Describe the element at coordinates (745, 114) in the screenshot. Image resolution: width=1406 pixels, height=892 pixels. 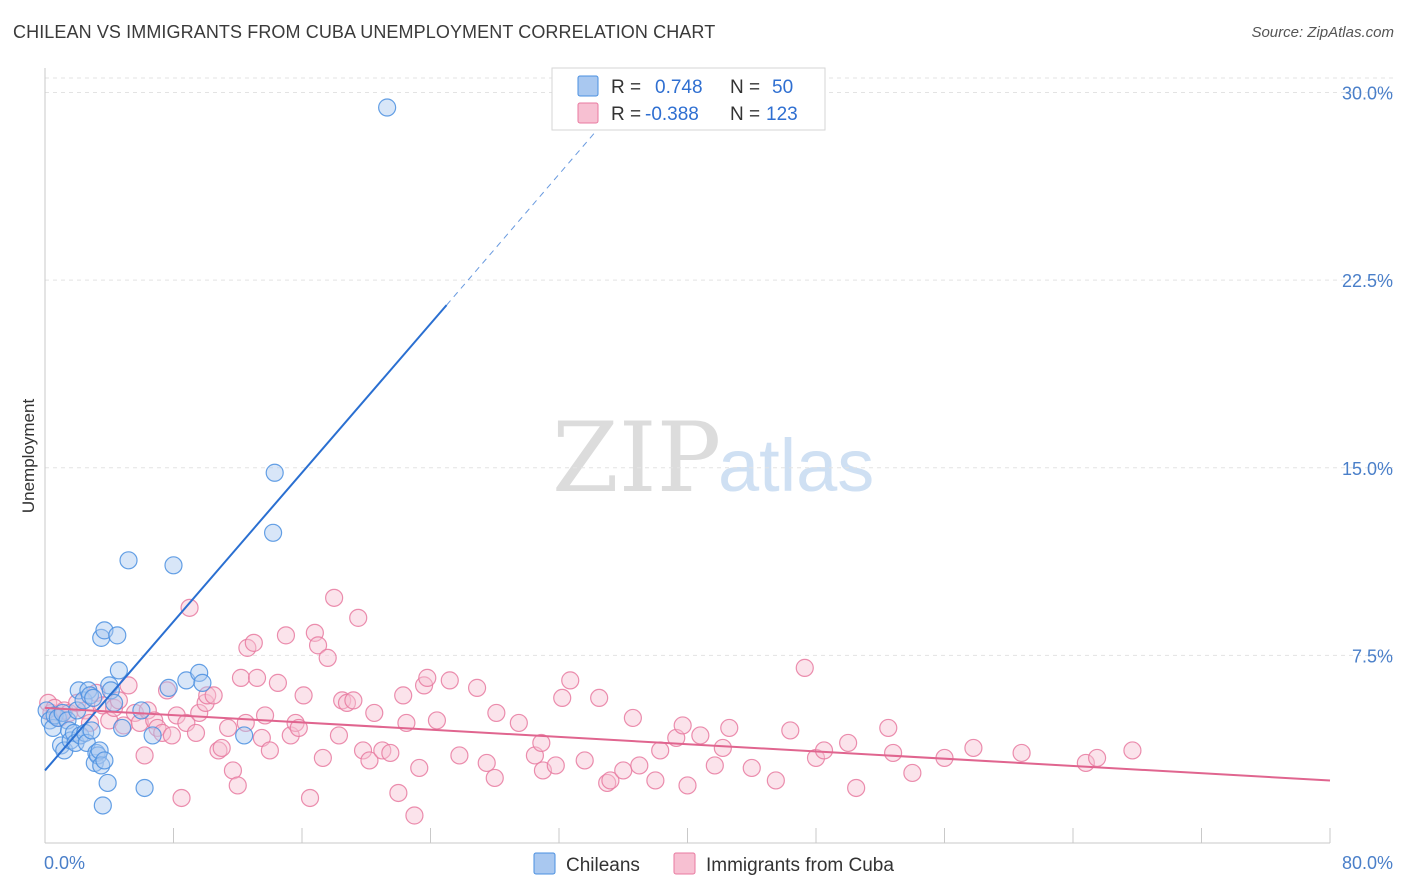
I see `legend-n-label-2: N =` at that location.